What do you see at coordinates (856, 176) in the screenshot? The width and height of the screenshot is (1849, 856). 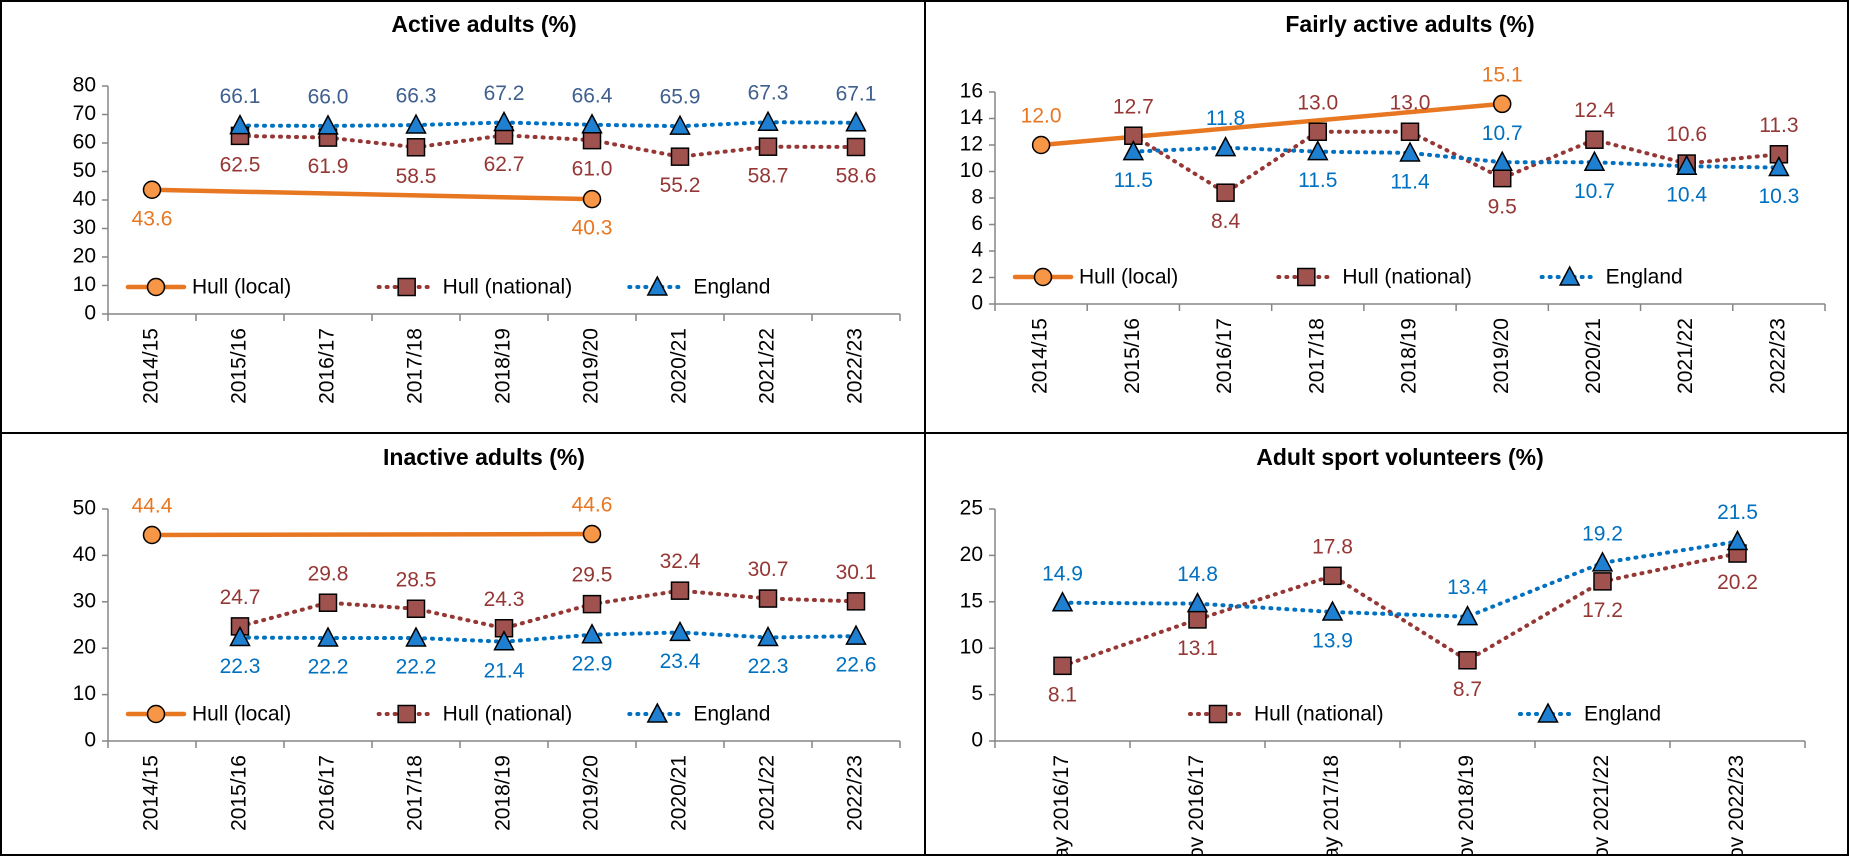 I see `data-label: 58.6` at bounding box center [856, 176].